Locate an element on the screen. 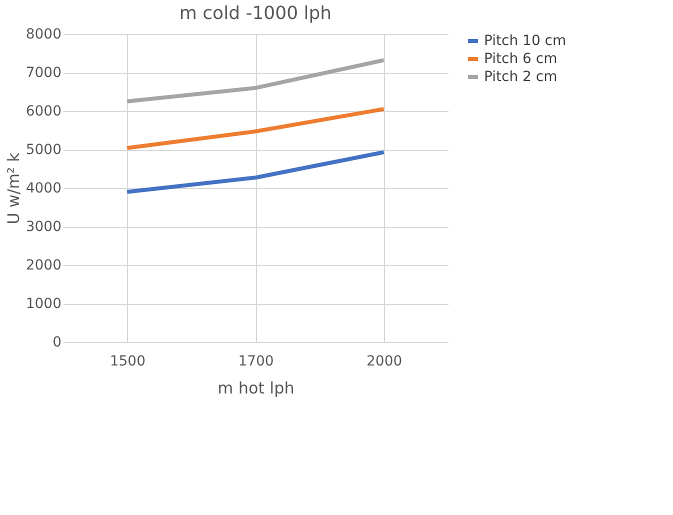  x-tick-label: 1700 is located at coordinates (256, 362).